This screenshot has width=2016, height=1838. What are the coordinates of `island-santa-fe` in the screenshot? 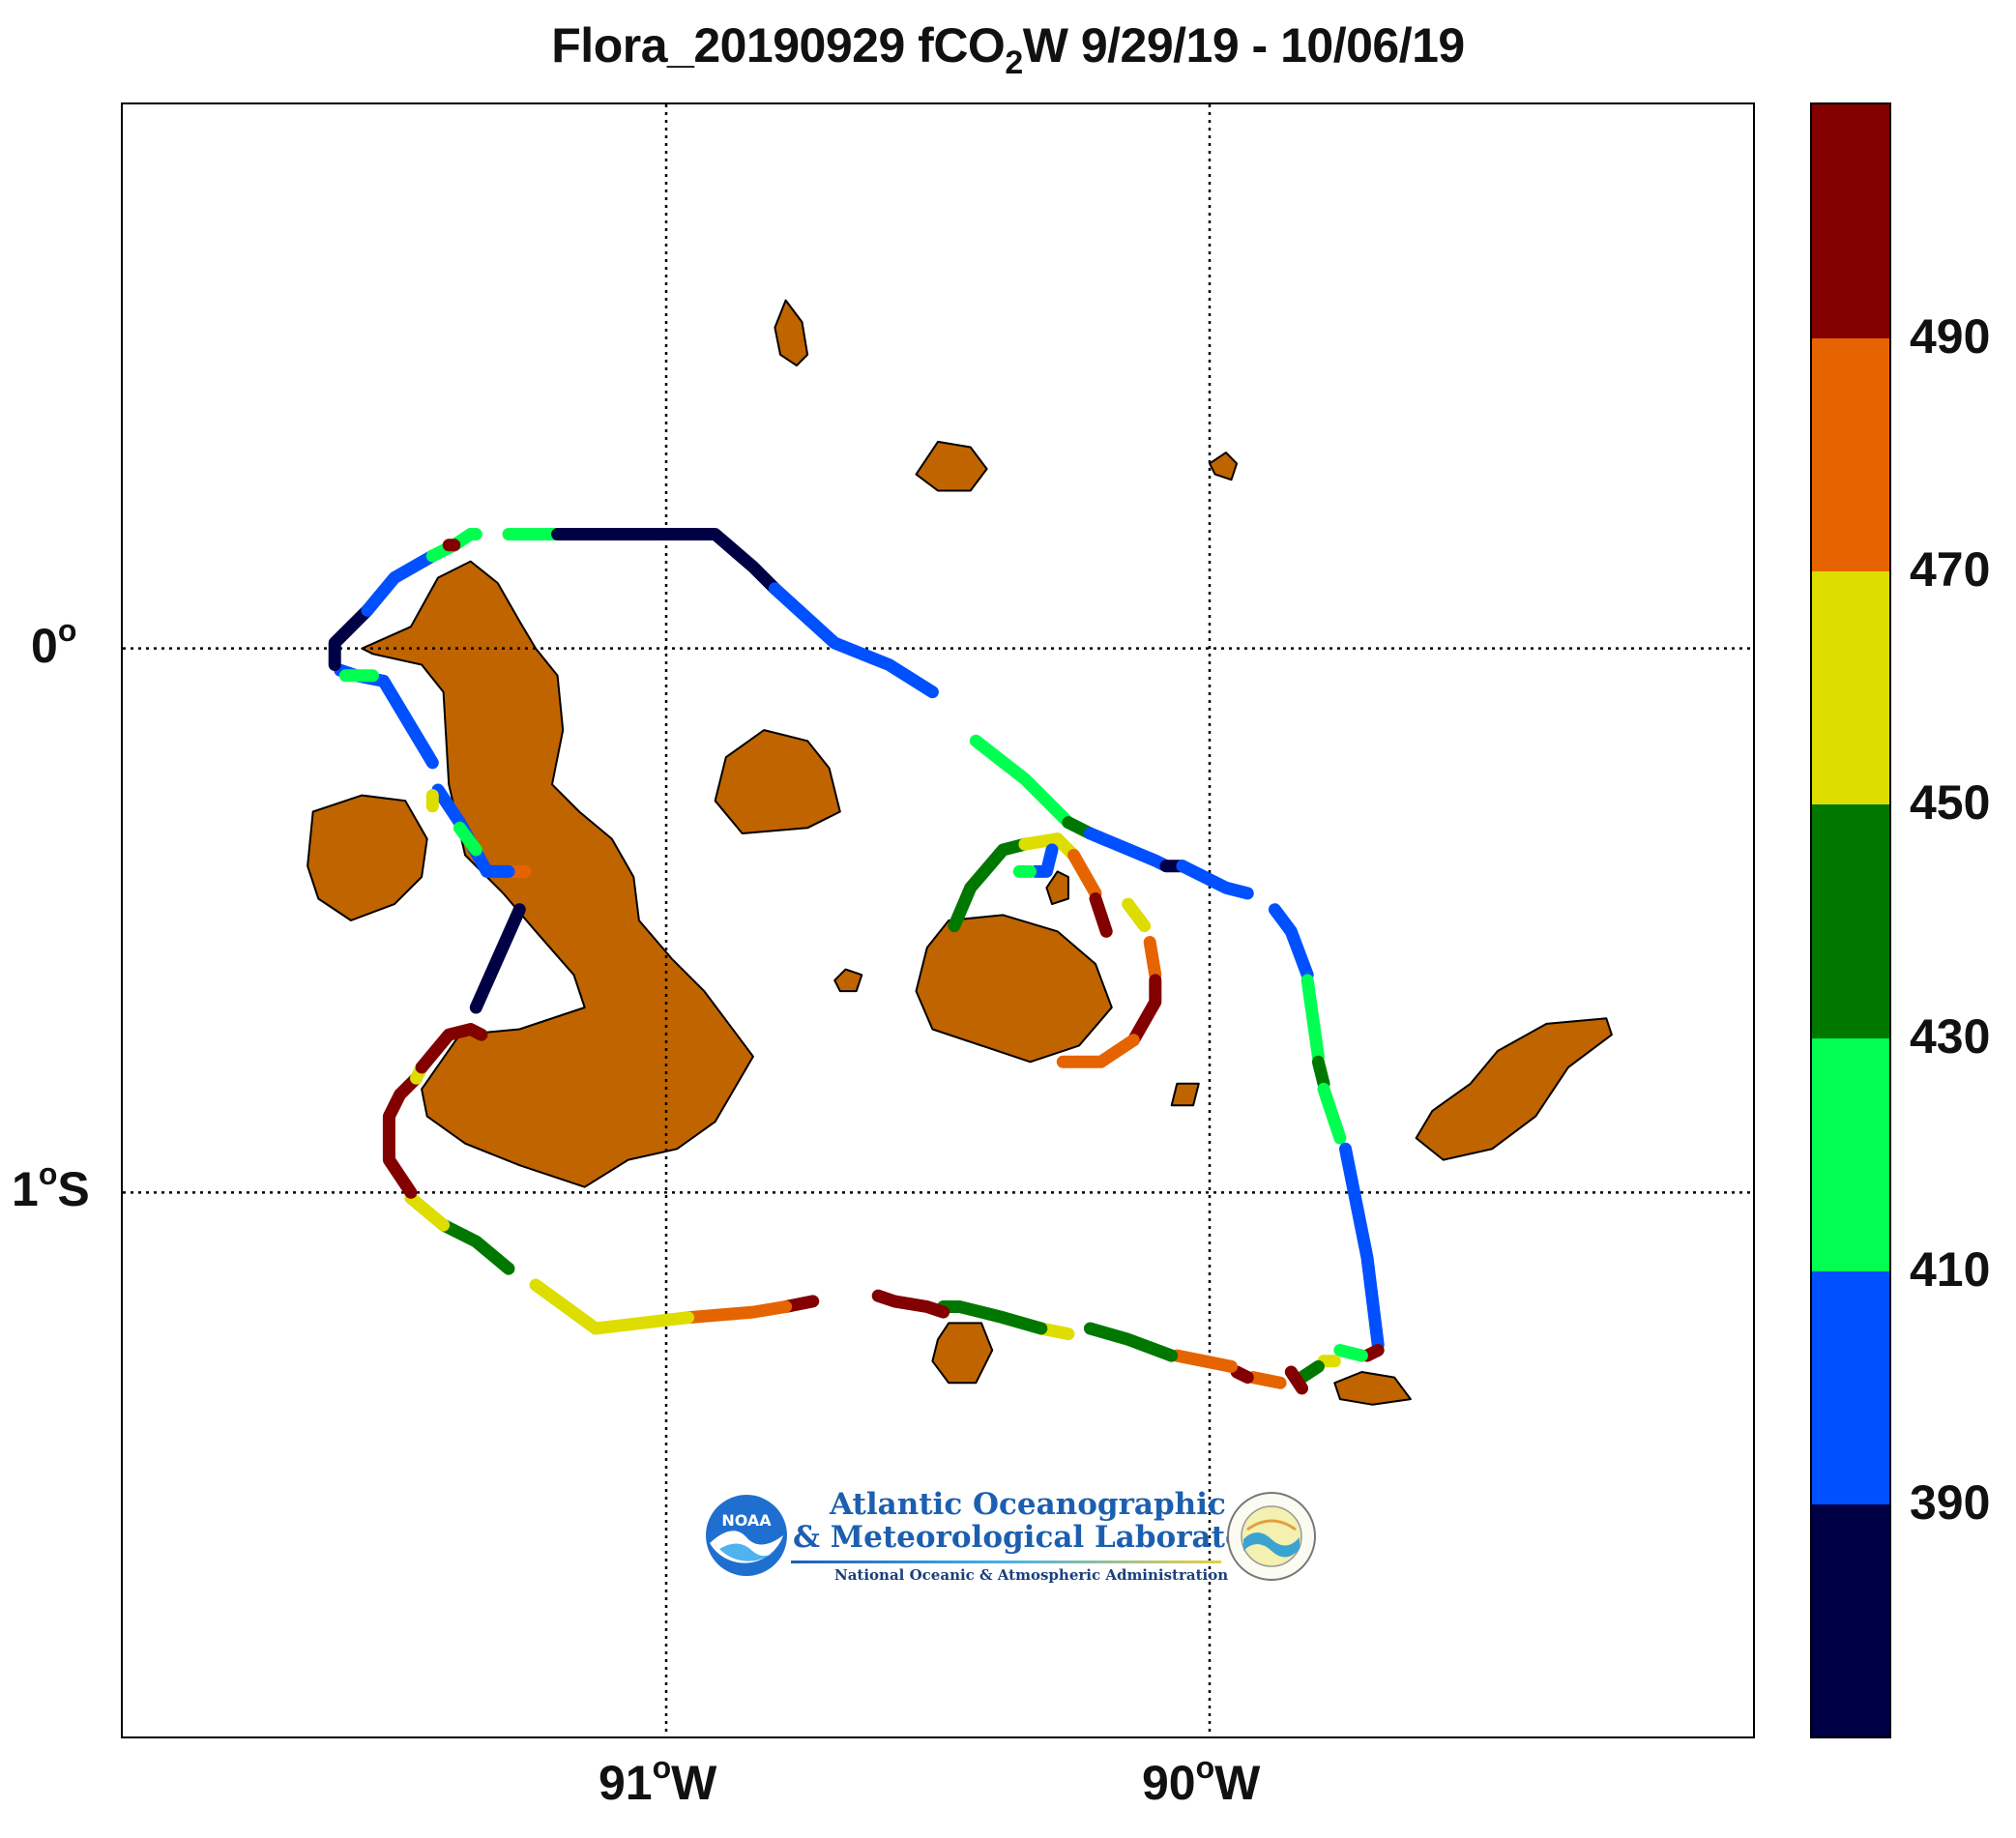 It's located at (1185, 1095).